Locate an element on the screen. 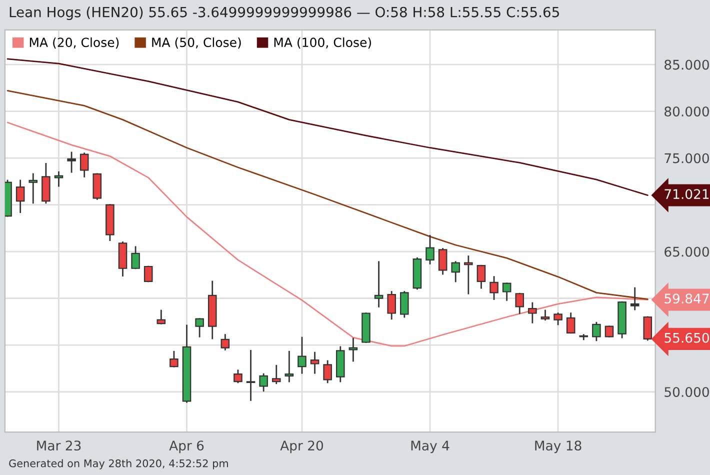 The width and height of the screenshot is (710, 475). text: Generated on May 28th 2020, 4:52:52 pm is located at coordinates (118, 464).